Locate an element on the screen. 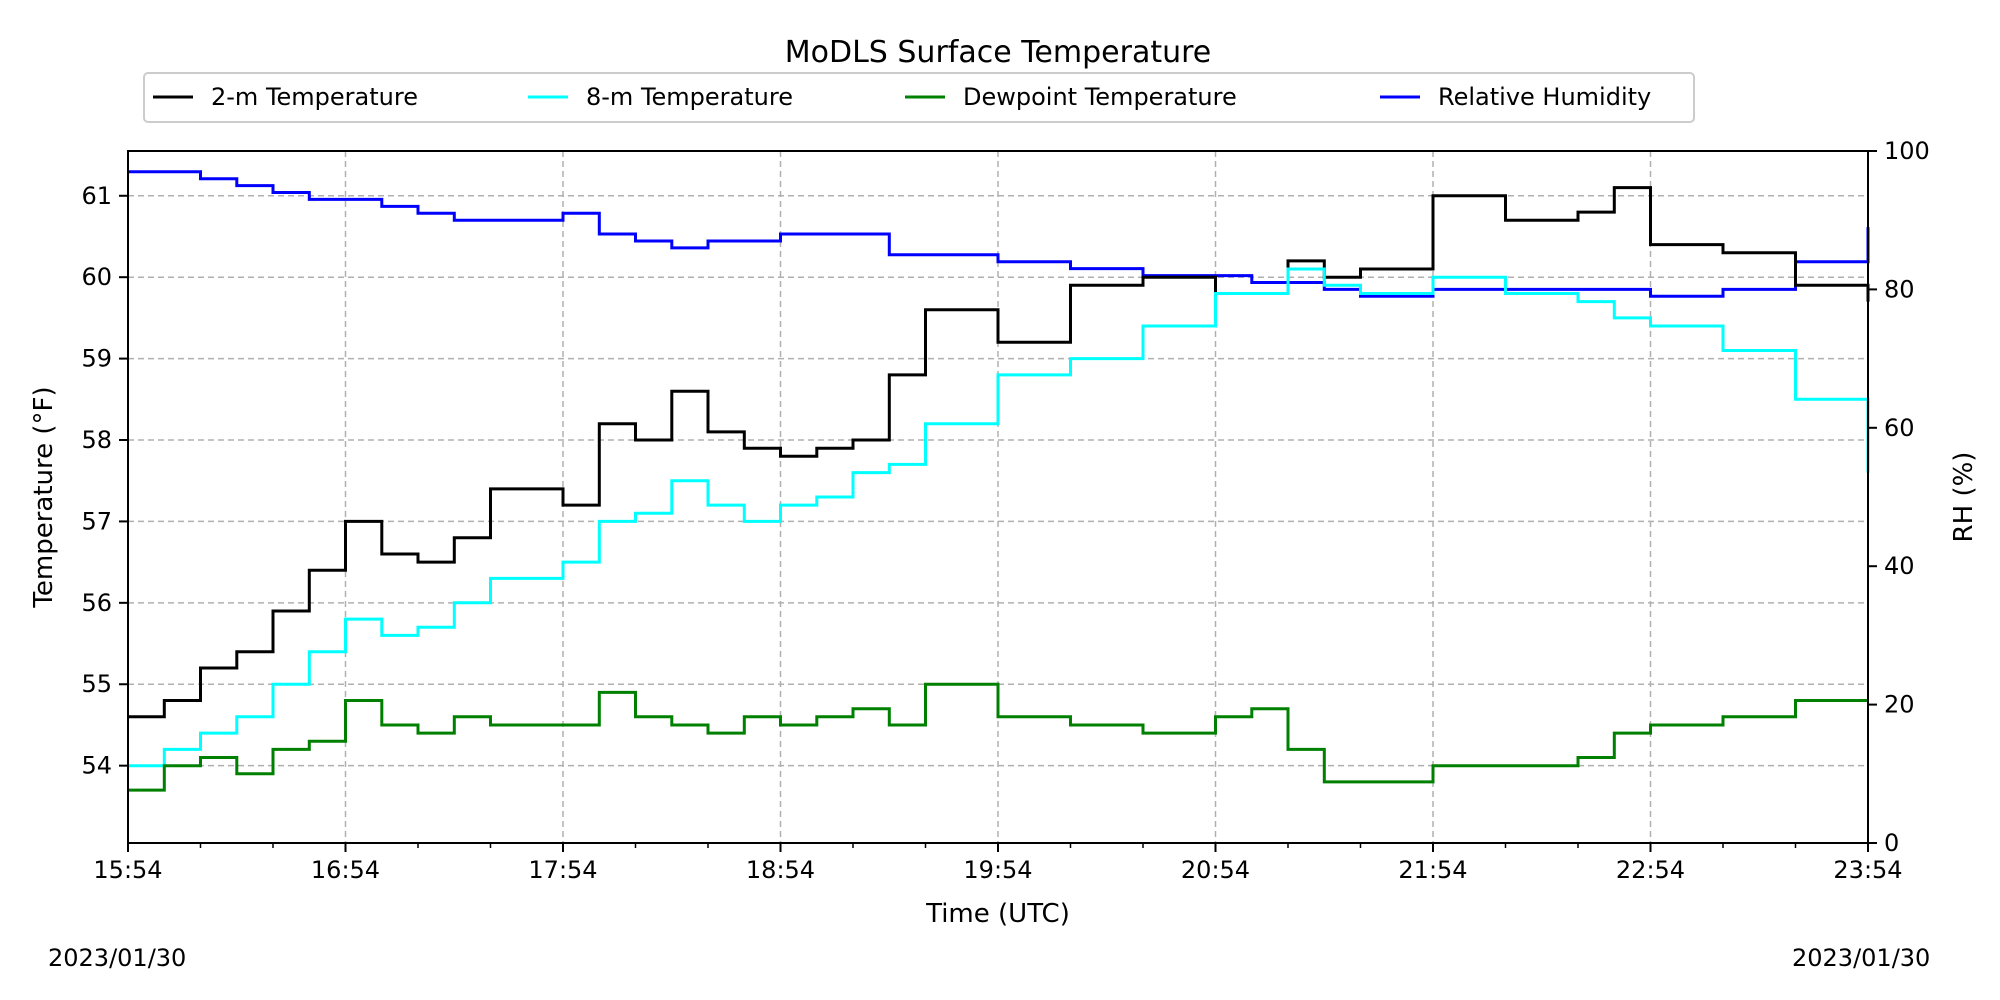  x-tick-label: 18:54 is located at coordinates (780, 870).